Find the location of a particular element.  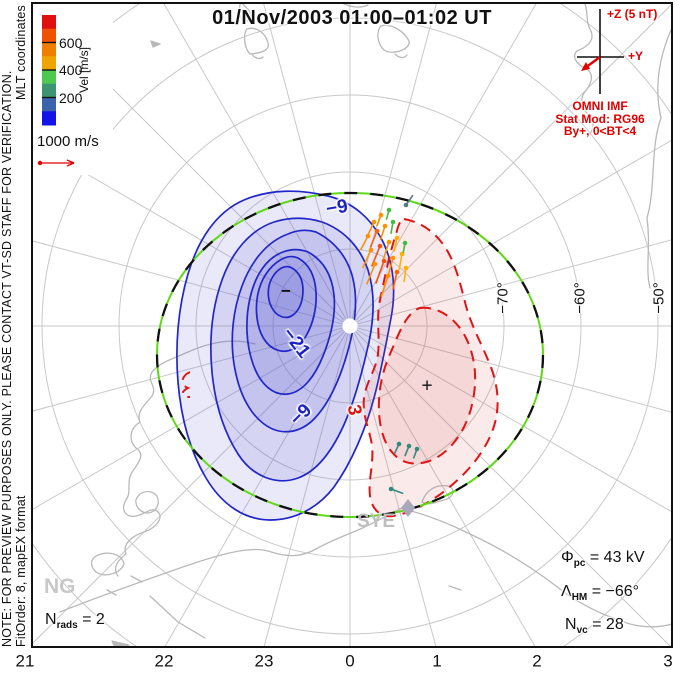

lat-label-60: −60° is located at coordinates (580, 298).